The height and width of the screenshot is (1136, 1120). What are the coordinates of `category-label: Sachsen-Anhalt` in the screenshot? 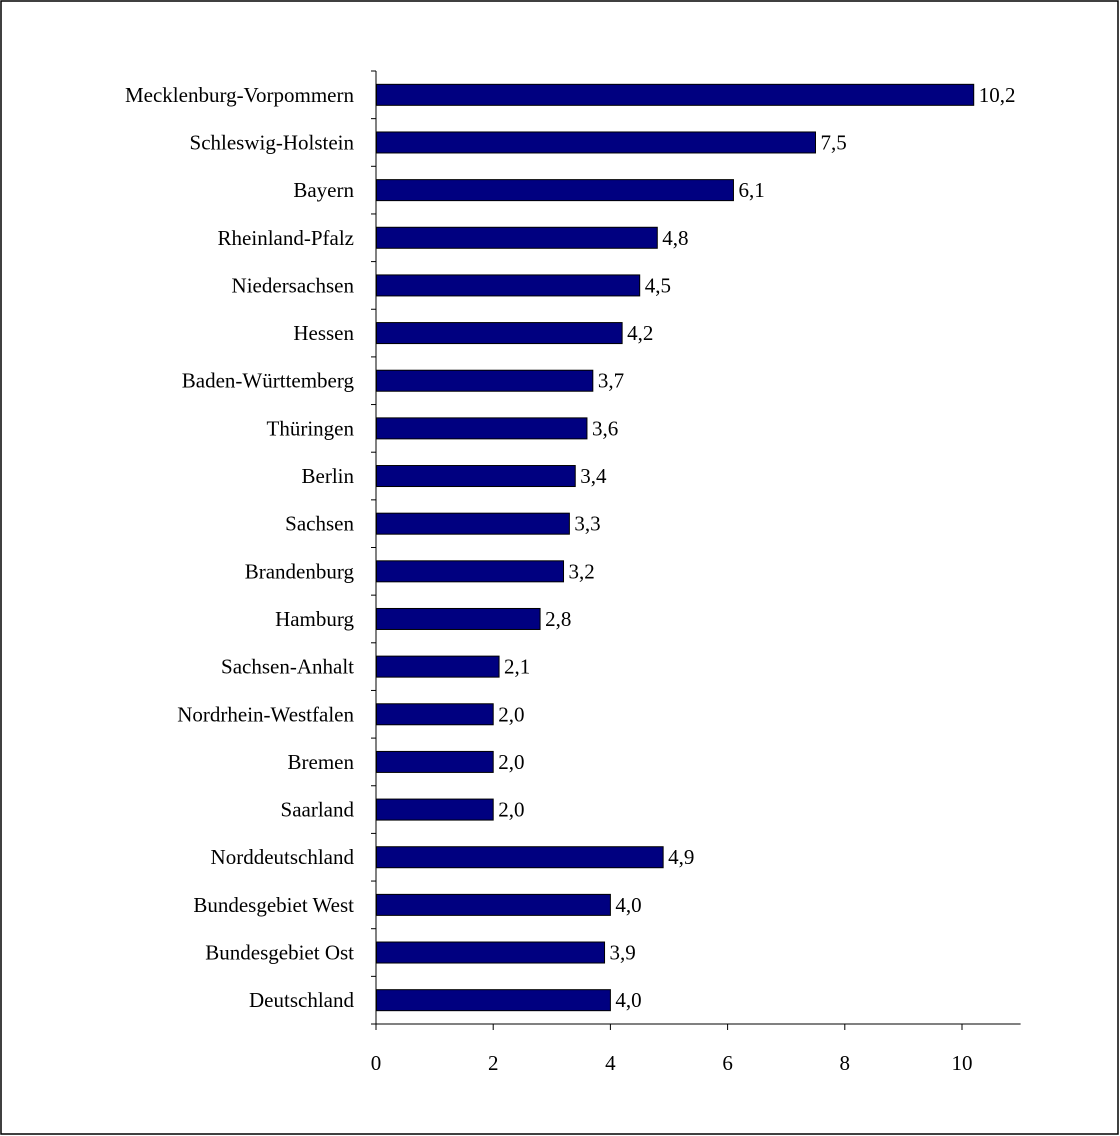 It's located at (287, 667).